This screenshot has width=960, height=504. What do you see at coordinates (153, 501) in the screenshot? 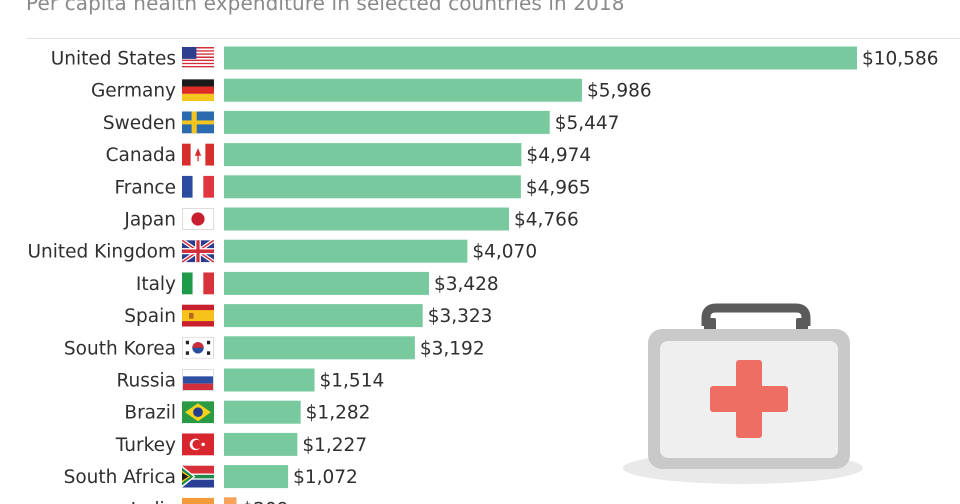
I see `category-label: India` at bounding box center [153, 501].